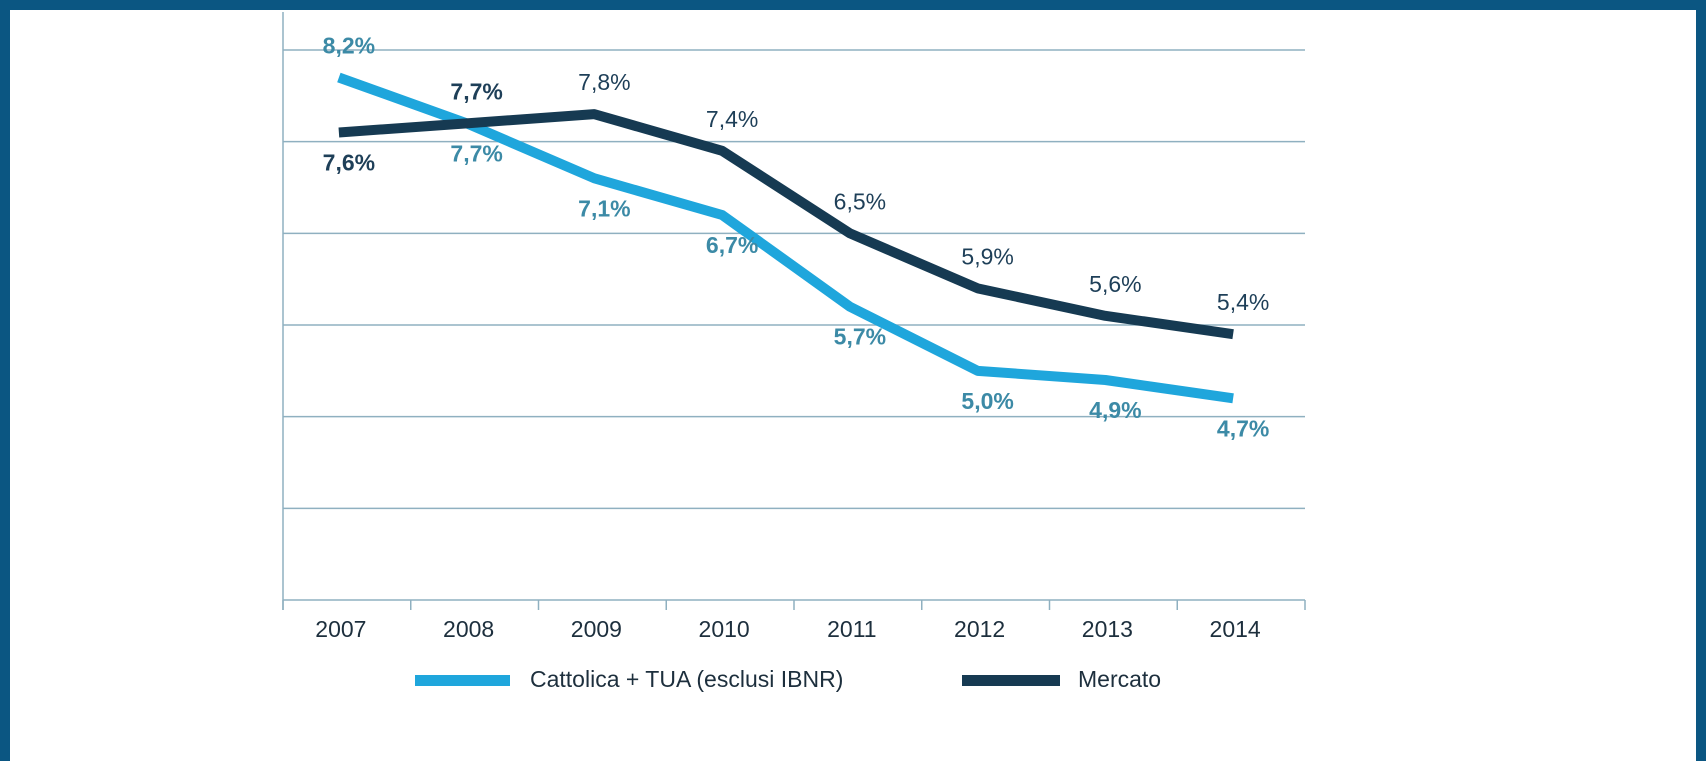 This screenshot has height=761, width=1706. I want to click on data-label: 5,4%, so click(1243, 302).